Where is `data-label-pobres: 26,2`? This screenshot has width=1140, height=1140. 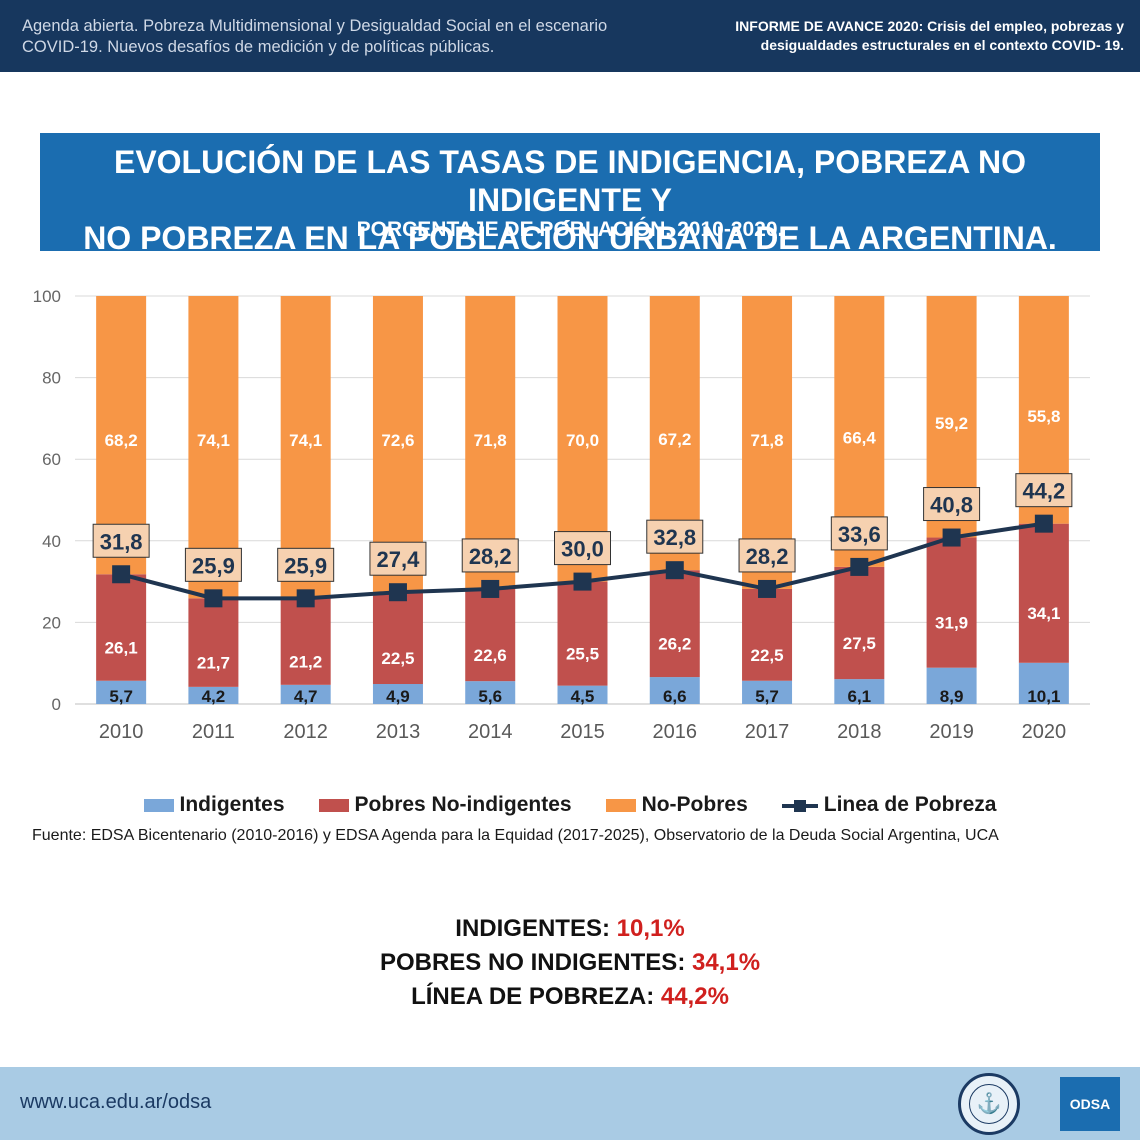 data-label-pobres: 26,2 is located at coordinates (674, 644).